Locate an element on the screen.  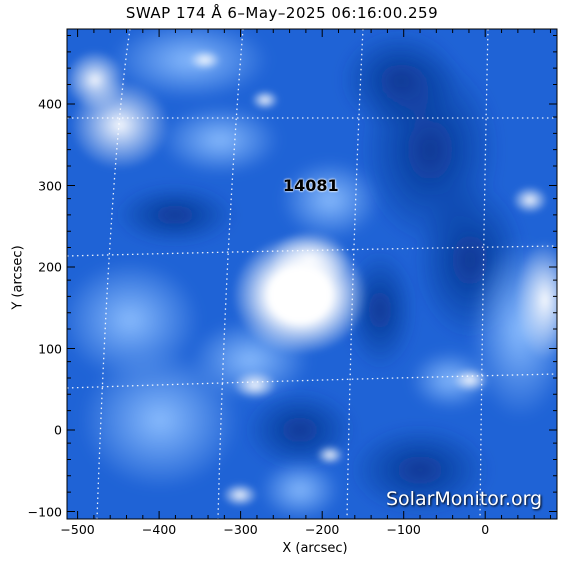
y-tick-label: 100 is located at coordinates (50, 348).